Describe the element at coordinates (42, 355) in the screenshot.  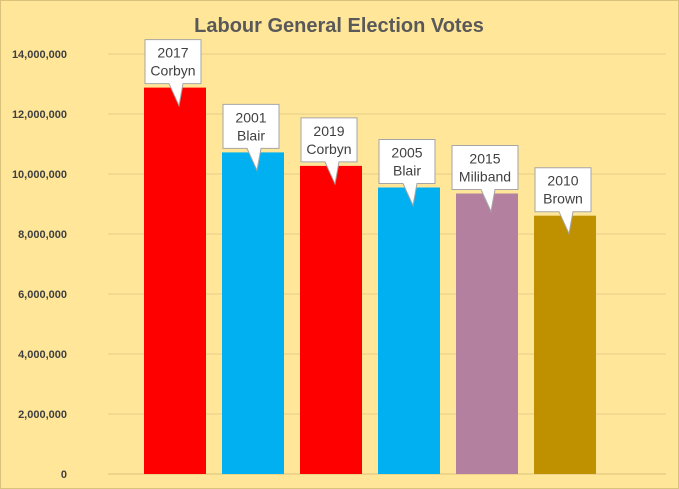
I see `y-tick-label: 4,000,000` at that location.